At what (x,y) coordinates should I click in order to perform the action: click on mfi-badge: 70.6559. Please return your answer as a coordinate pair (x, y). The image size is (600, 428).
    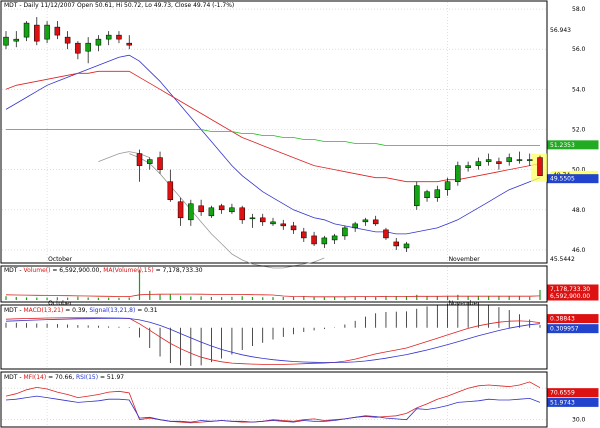
    Looking at the image, I should click on (562, 393).